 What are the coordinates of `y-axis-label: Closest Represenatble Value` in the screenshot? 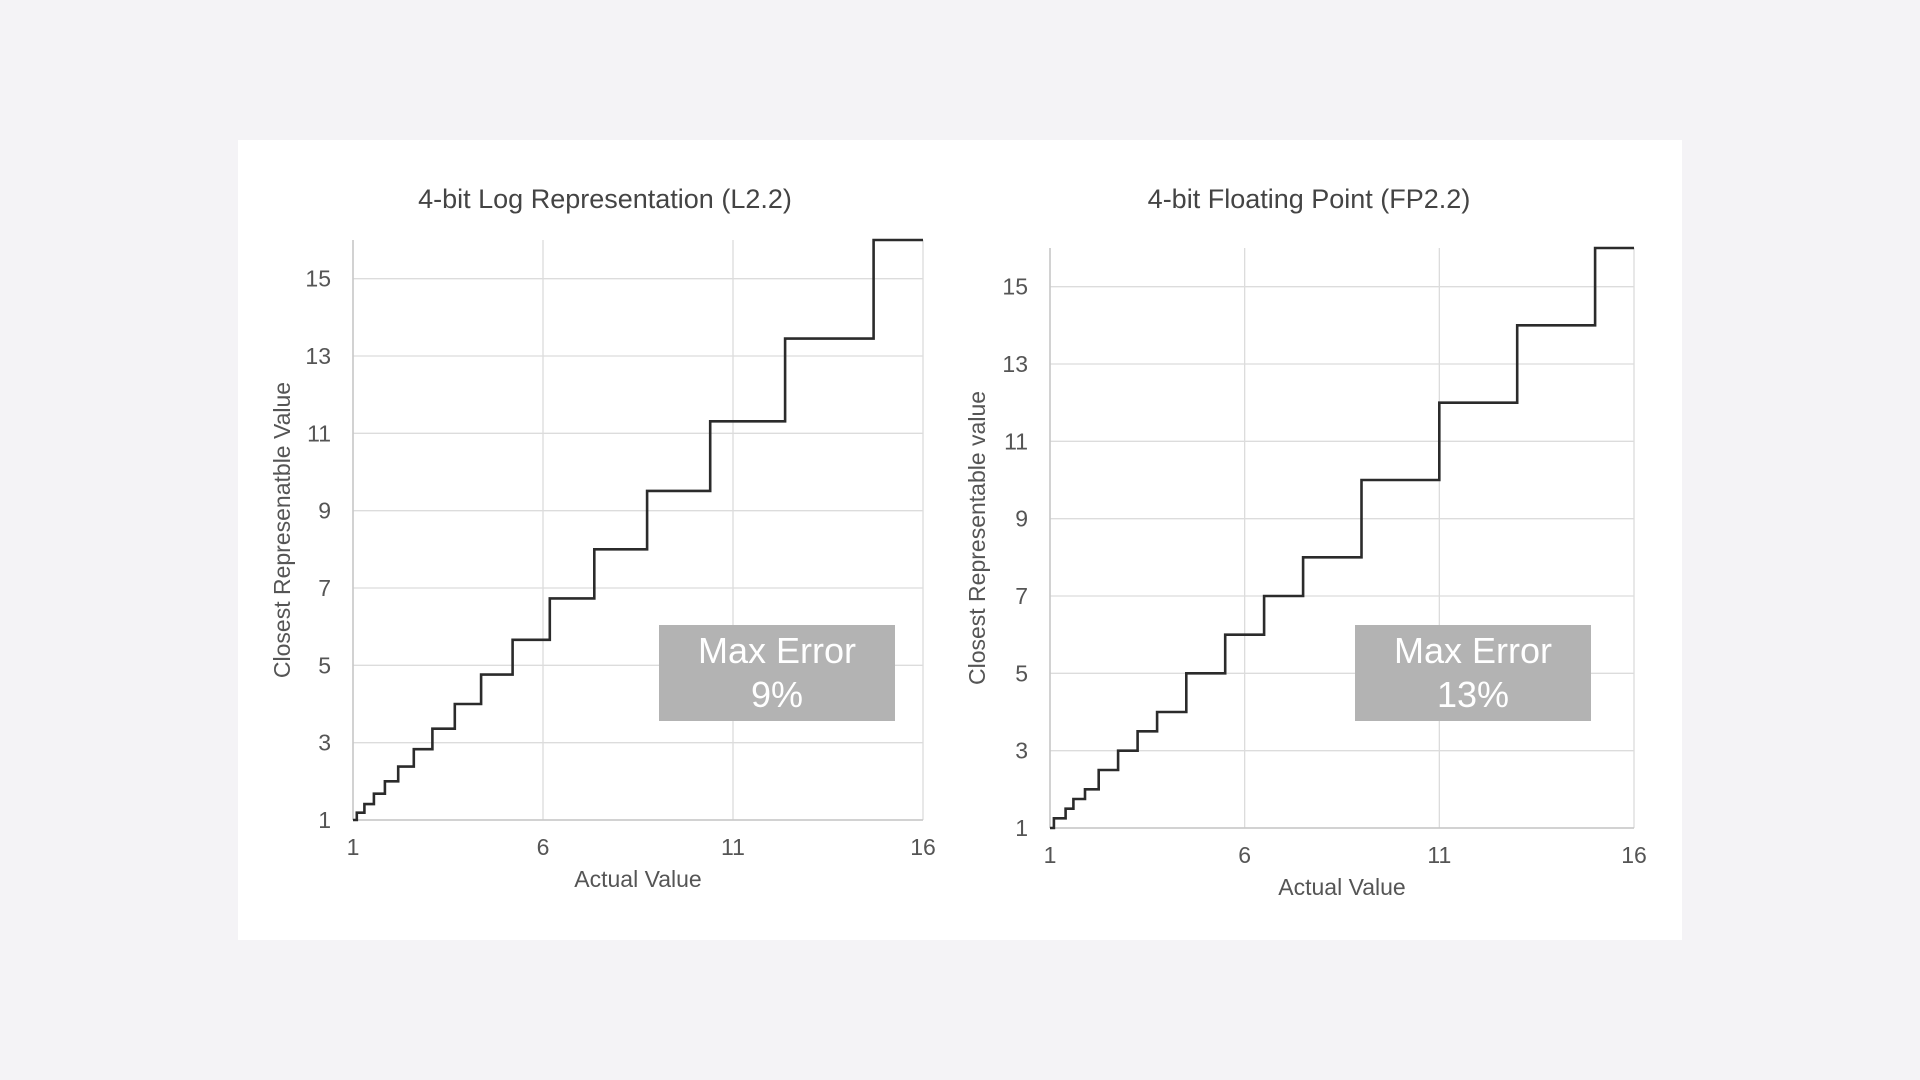 It's located at (282, 530).